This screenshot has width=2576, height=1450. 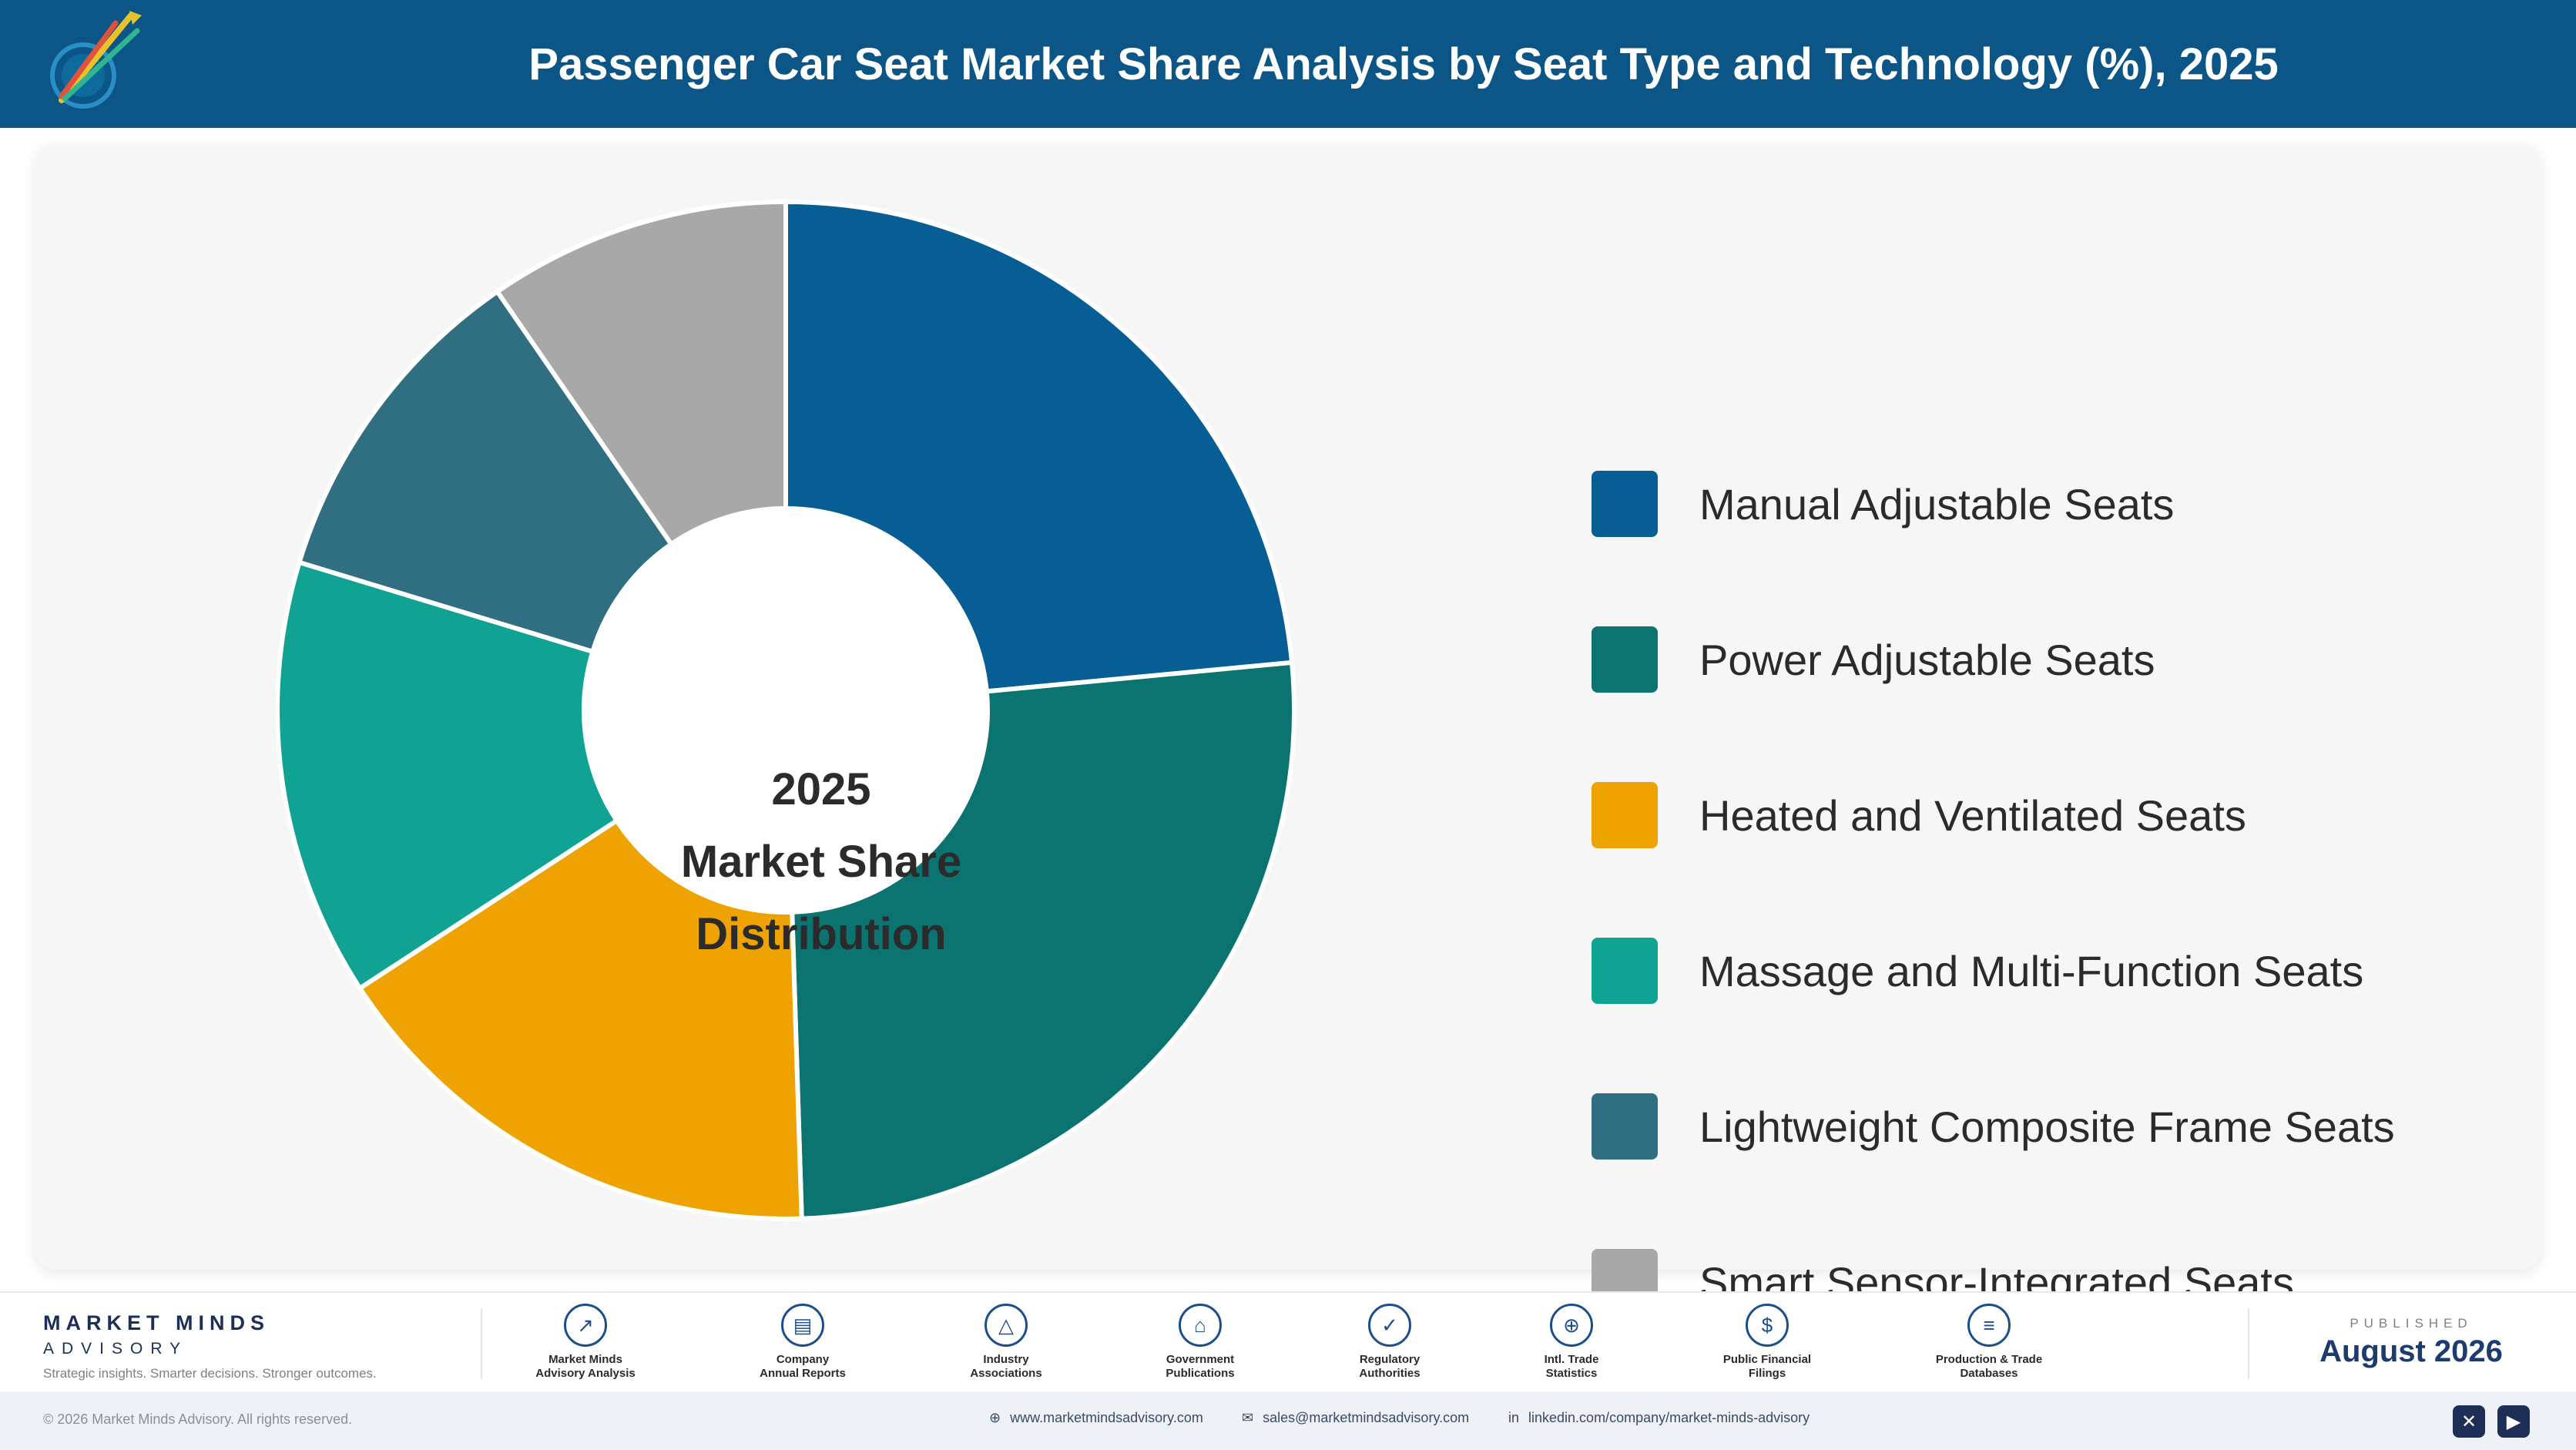 What do you see at coordinates (1927, 659) in the screenshot?
I see `legend-label: Power Adjustable Seats` at bounding box center [1927, 659].